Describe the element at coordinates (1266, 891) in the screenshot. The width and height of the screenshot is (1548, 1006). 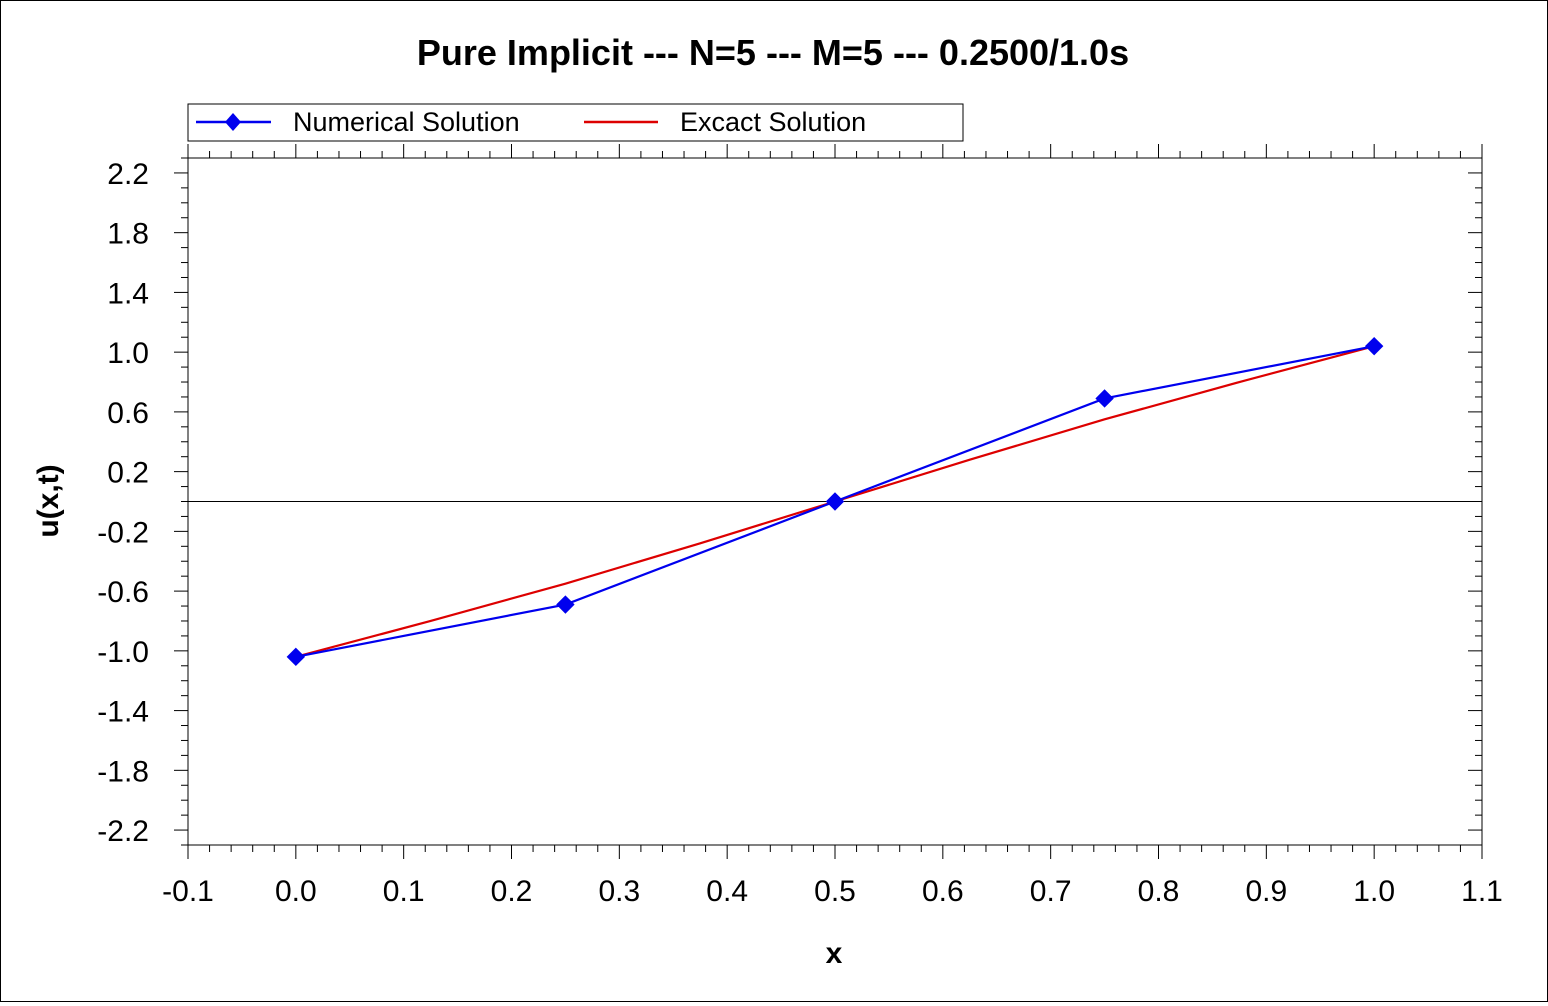
I see `x-tick-label: 0.9` at that location.